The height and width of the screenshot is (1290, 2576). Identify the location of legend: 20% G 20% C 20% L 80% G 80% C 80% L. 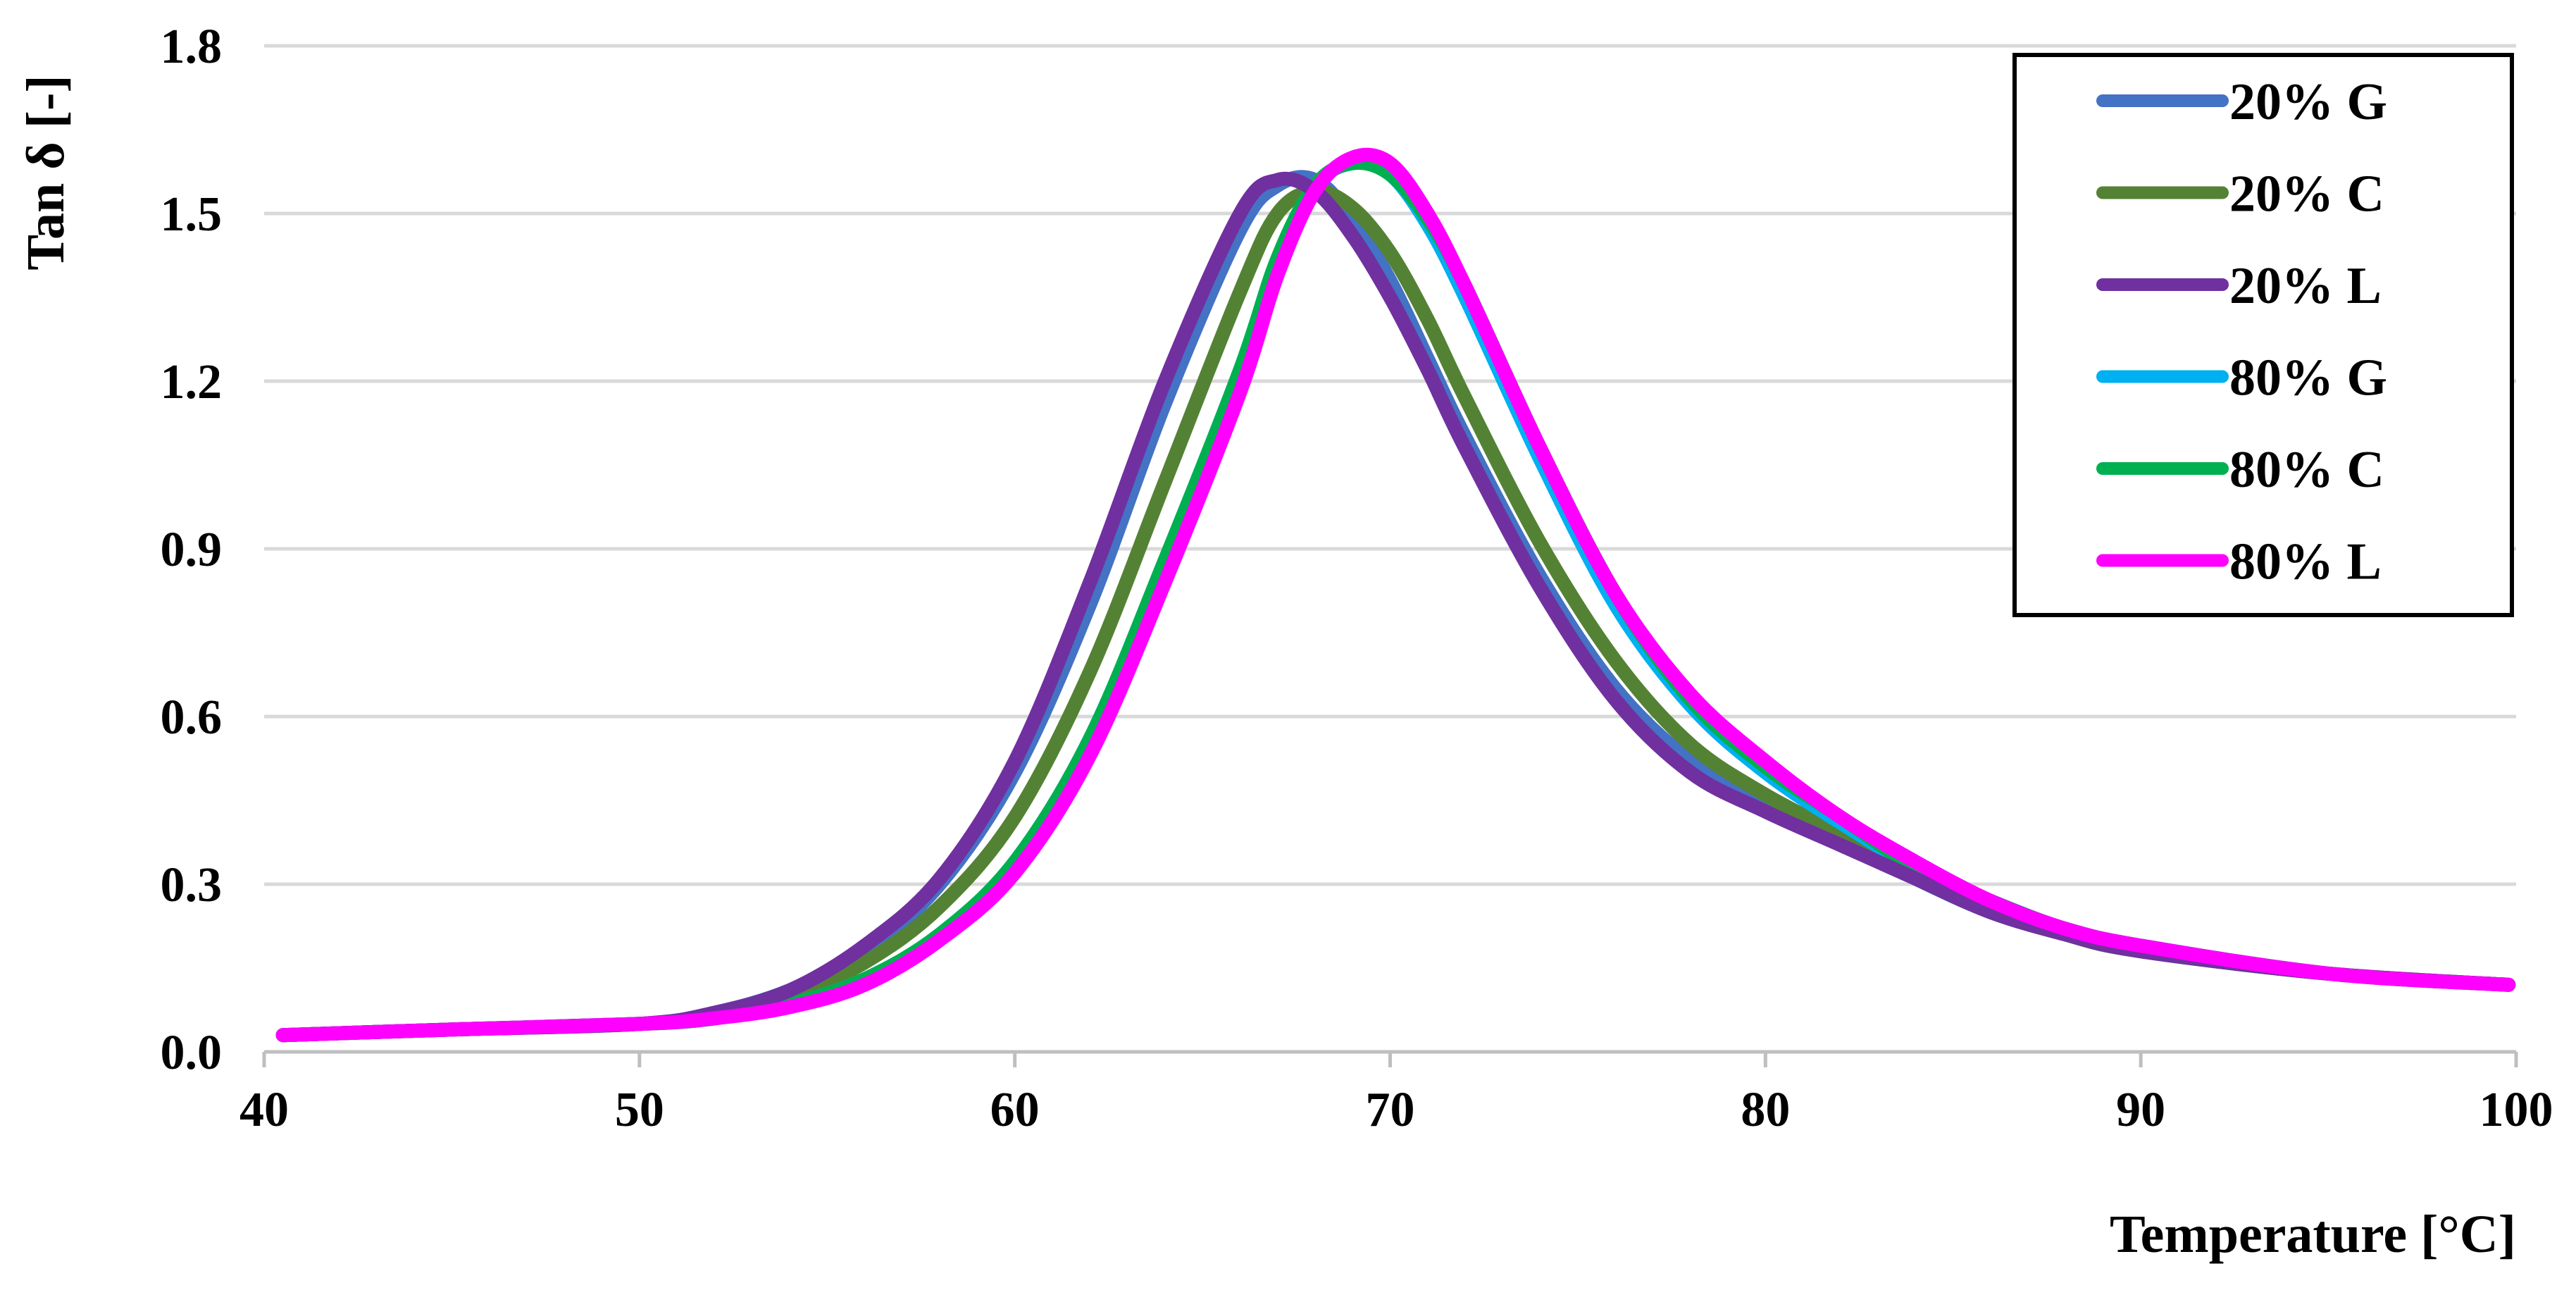
(2263, 335).